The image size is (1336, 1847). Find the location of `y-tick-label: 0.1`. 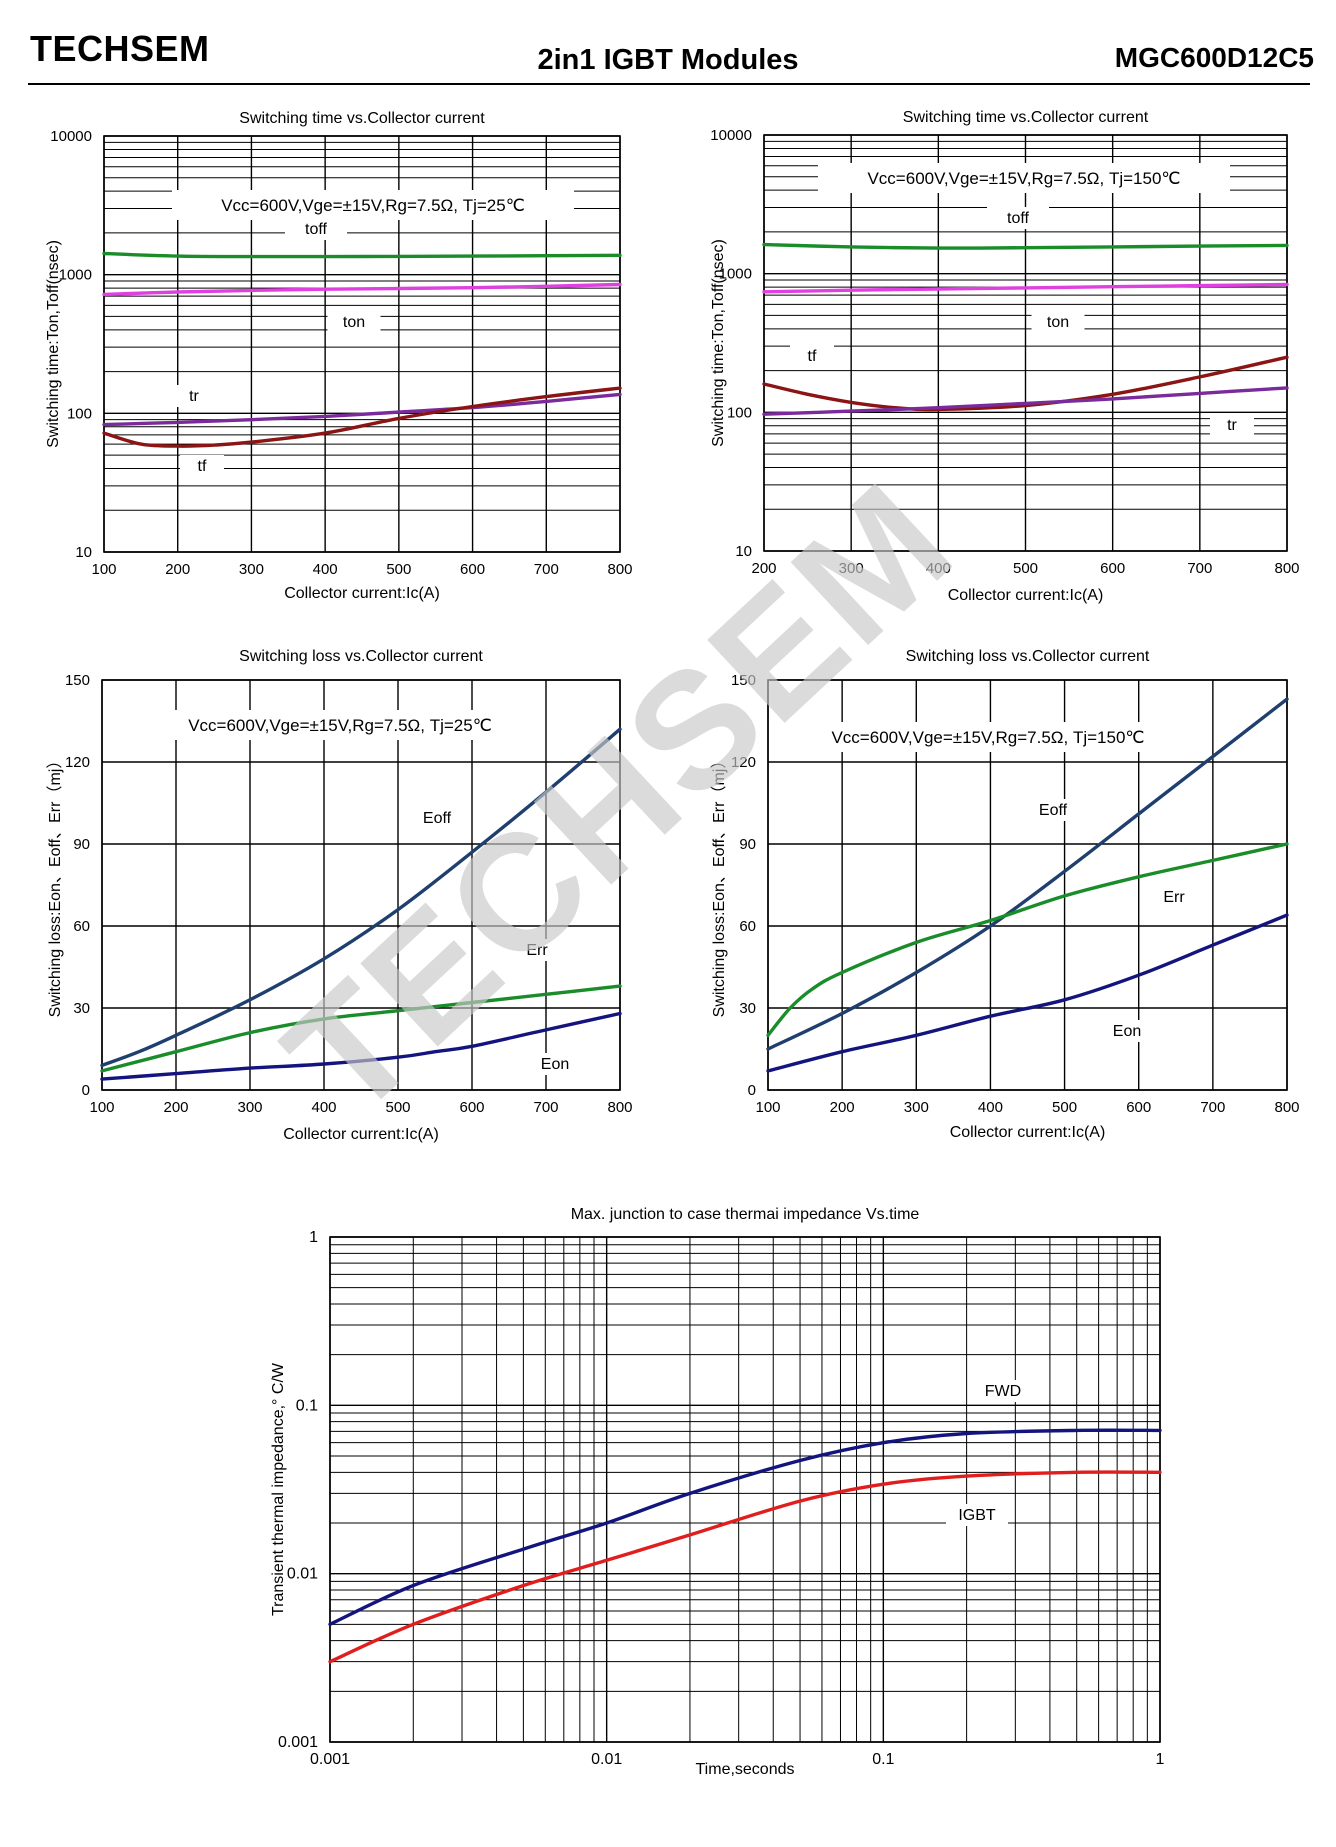

y-tick-label: 0.1 is located at coordinates (307, 1405).